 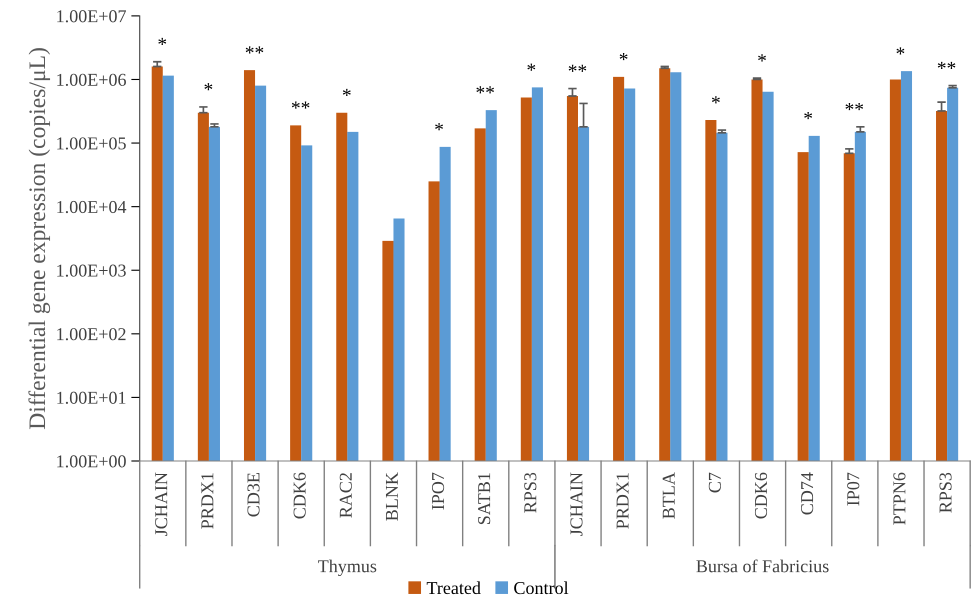 I want to click on x-tick-label: IPO7, so click(x=438, y=491).